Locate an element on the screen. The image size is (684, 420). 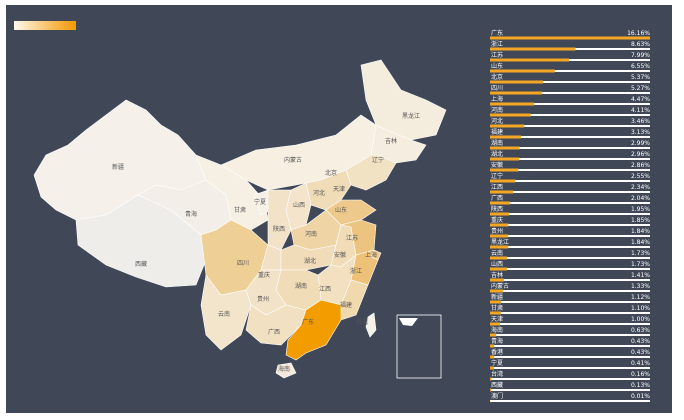
province-label: 贵州 is located at coordinates (263, 299).